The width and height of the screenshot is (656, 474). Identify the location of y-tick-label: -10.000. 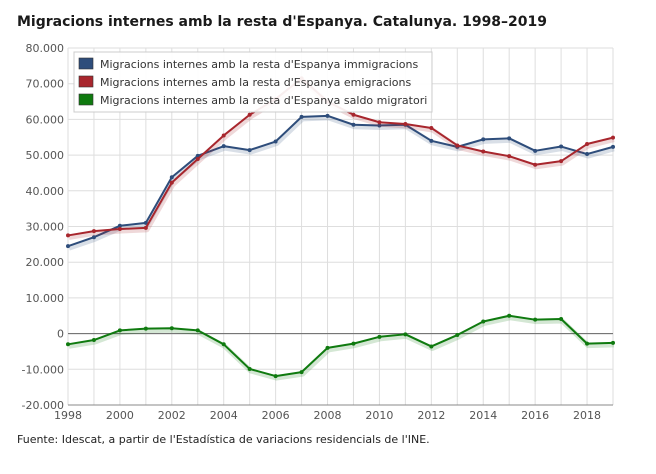
(43, 369).